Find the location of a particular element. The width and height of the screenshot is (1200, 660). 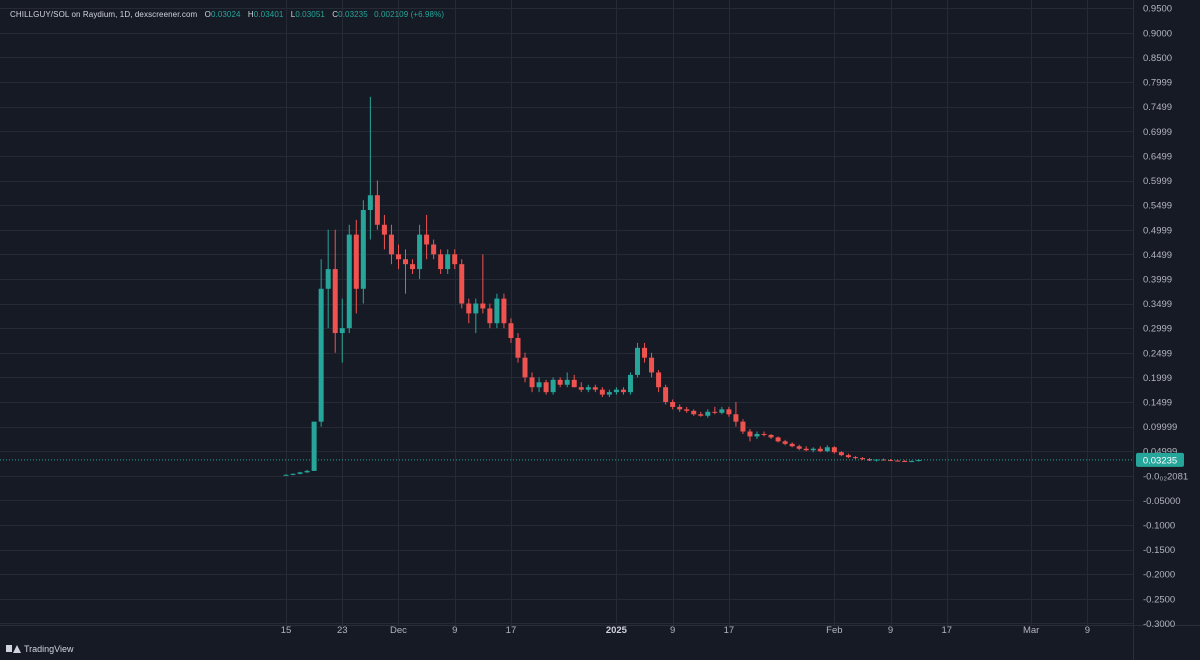

price-tick-label: 0.5999 is located at coordinates (1157, 181).